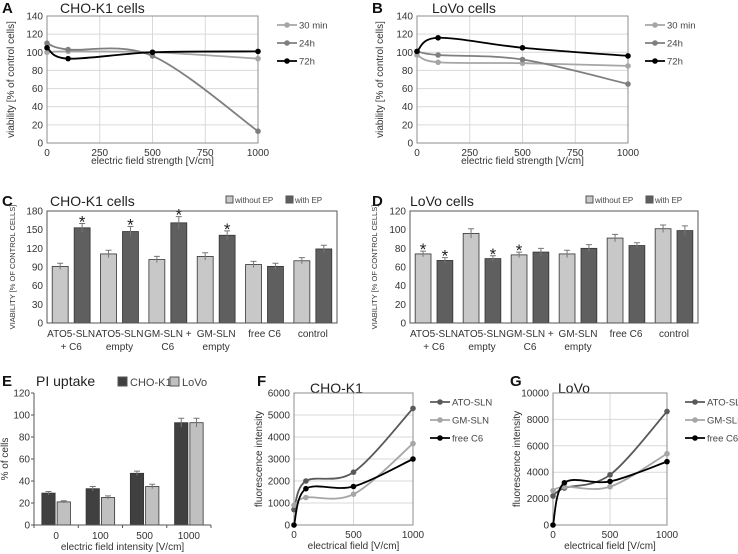  I want to click on y-tick-label: 4000, so click(538, 473).